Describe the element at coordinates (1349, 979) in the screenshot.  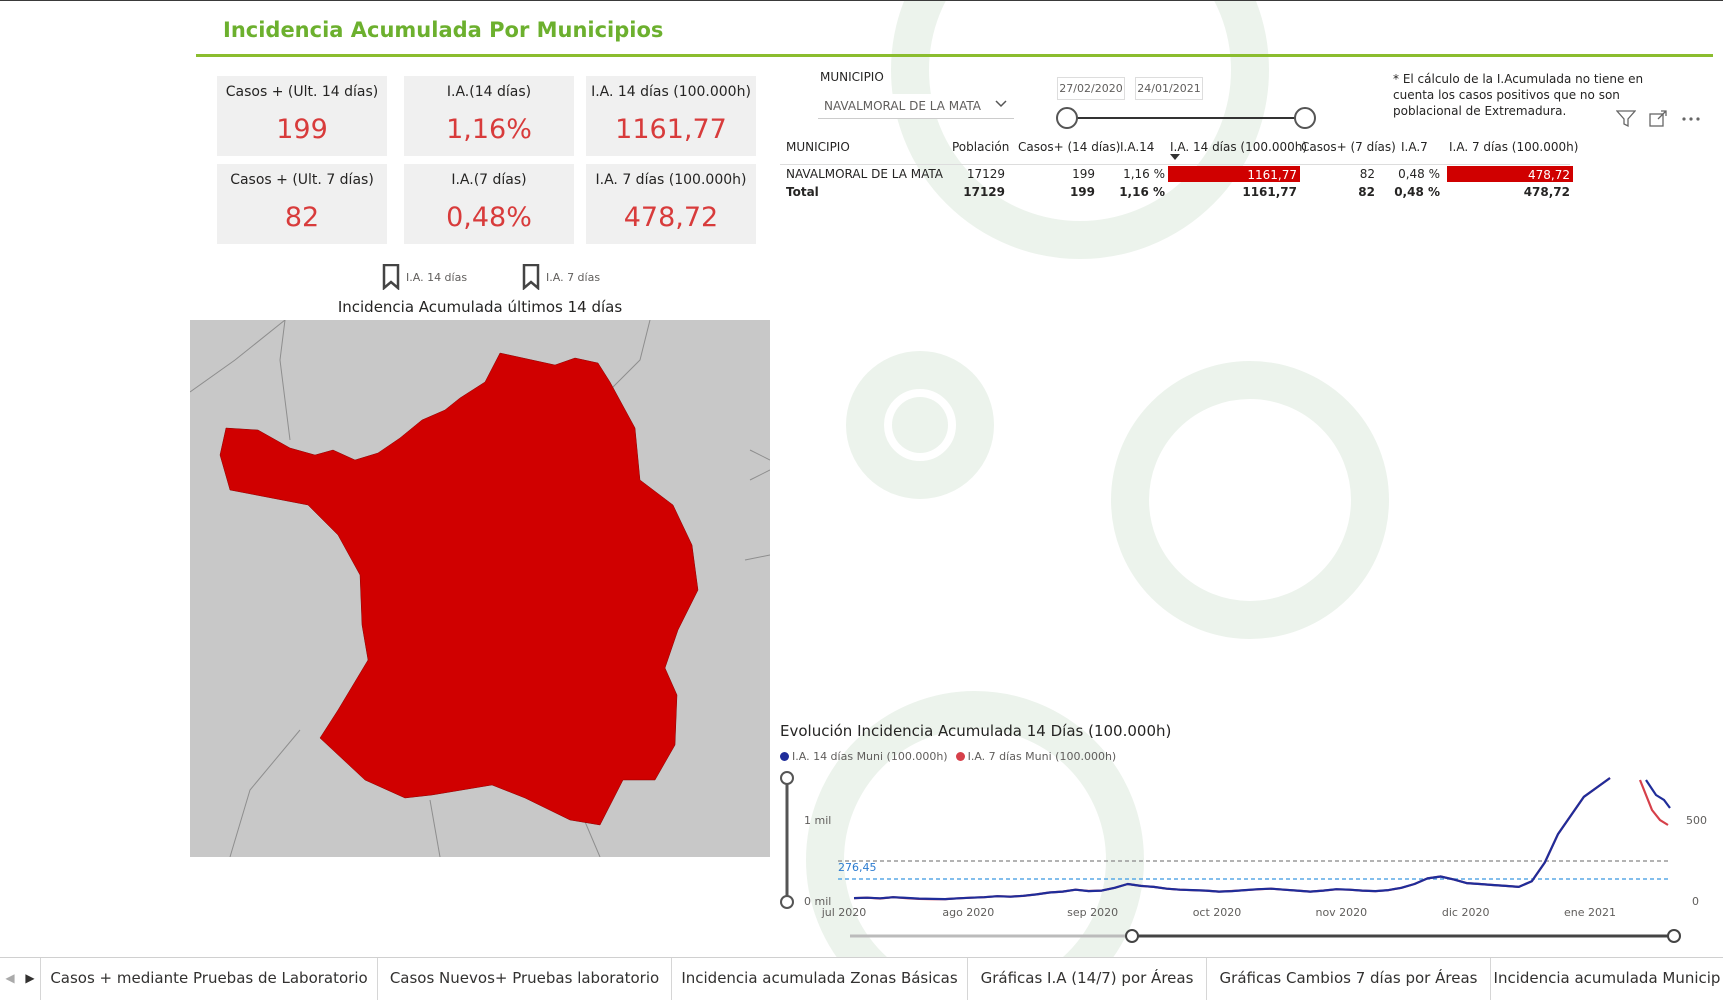
I see `tab-graficas-cambios: Gráficas Cambios 7 días por Áreas` at that location.